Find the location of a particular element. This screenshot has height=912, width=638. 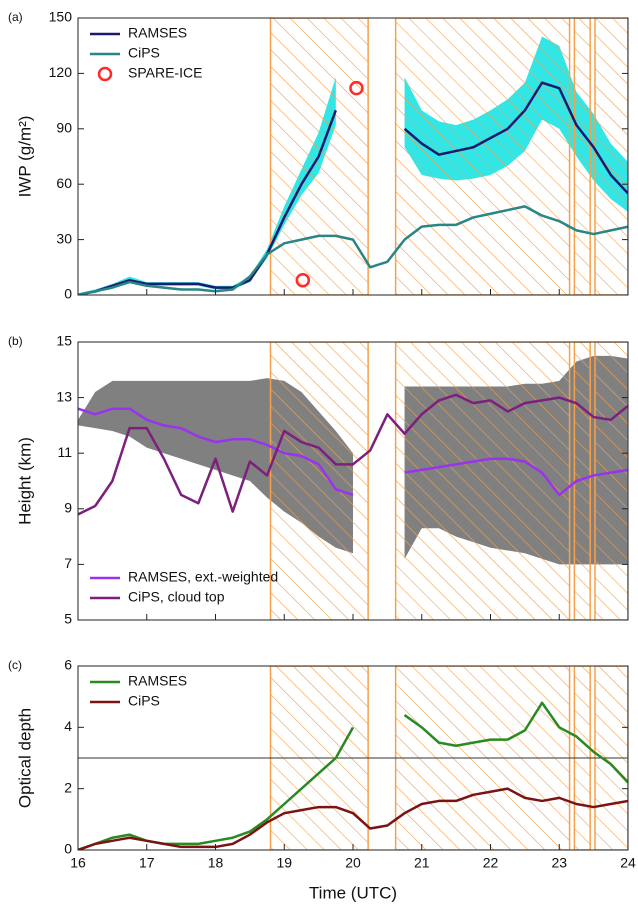

y-tick-label: 13 is located at coordinates (64, 396).